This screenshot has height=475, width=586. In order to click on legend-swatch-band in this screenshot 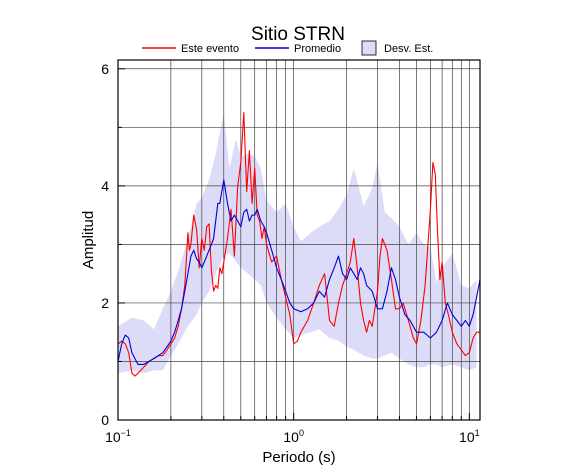, I will do `click(369, 48)`.